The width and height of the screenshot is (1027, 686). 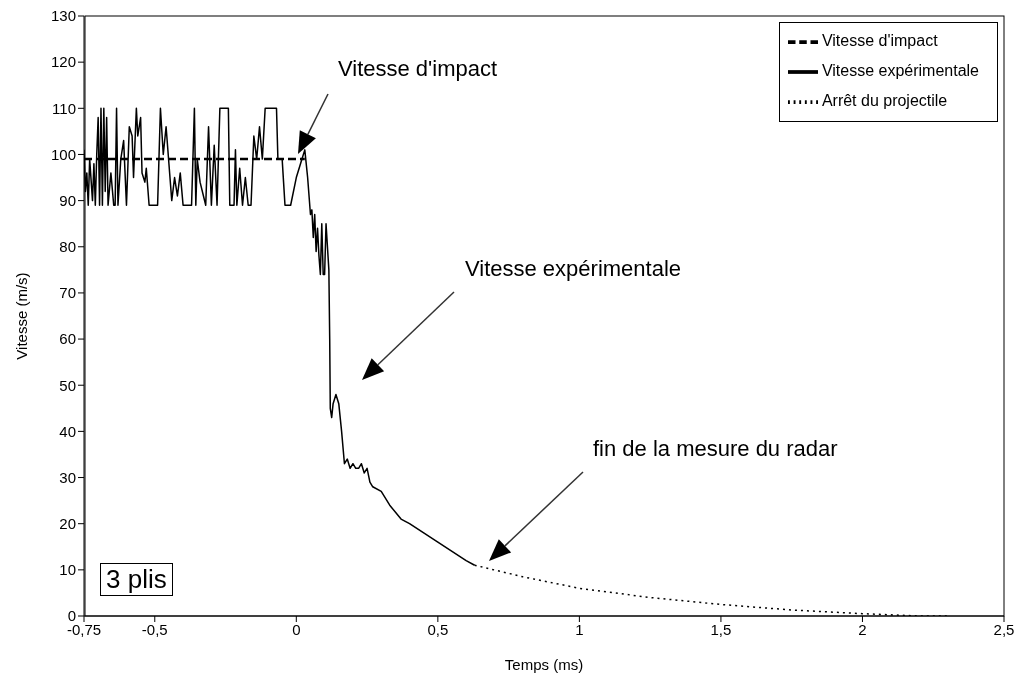 I want to click on x-tick-label: 1,5, so click(x=721, y=629).